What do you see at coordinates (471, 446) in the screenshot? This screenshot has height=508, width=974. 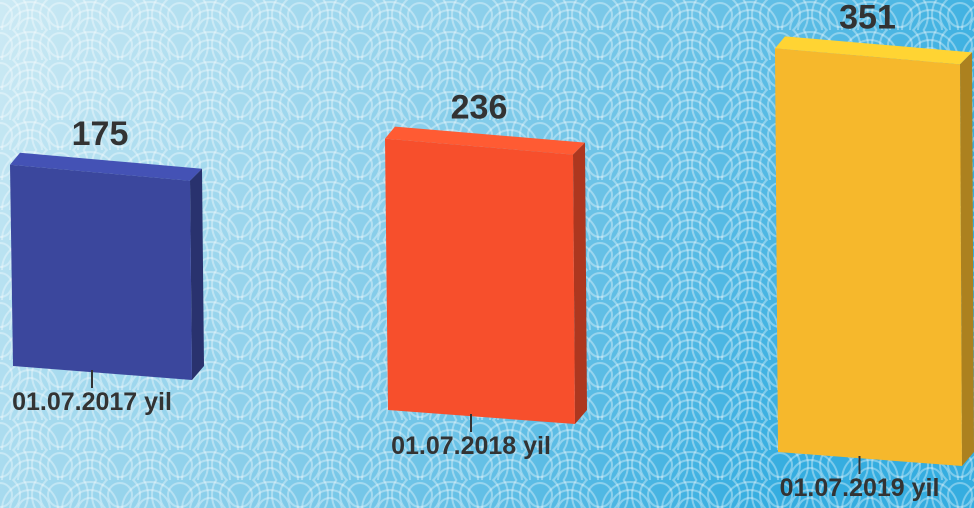 I see `category-label: 01.07.2018 yil` at bounding box center [471, 446].